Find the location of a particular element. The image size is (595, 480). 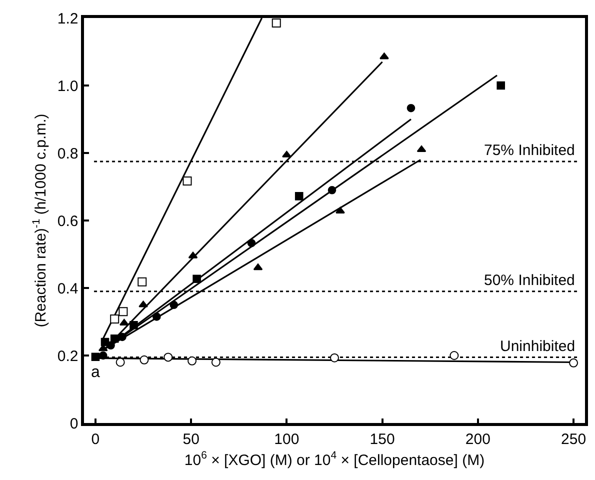

ref-line-label: 75% Inhibited is located at coordinates (529, 150).